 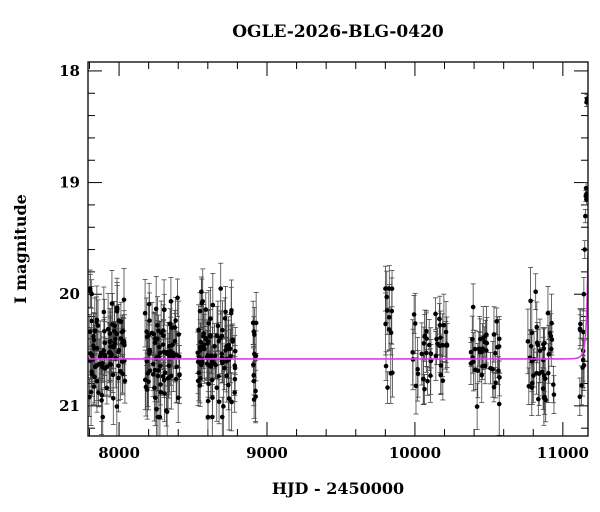 What do you see at coordinates (338, 32) in the screenshot?
I see `chart-title: OGLE-2026-BLG-0420` at bounding box center [338, 32].